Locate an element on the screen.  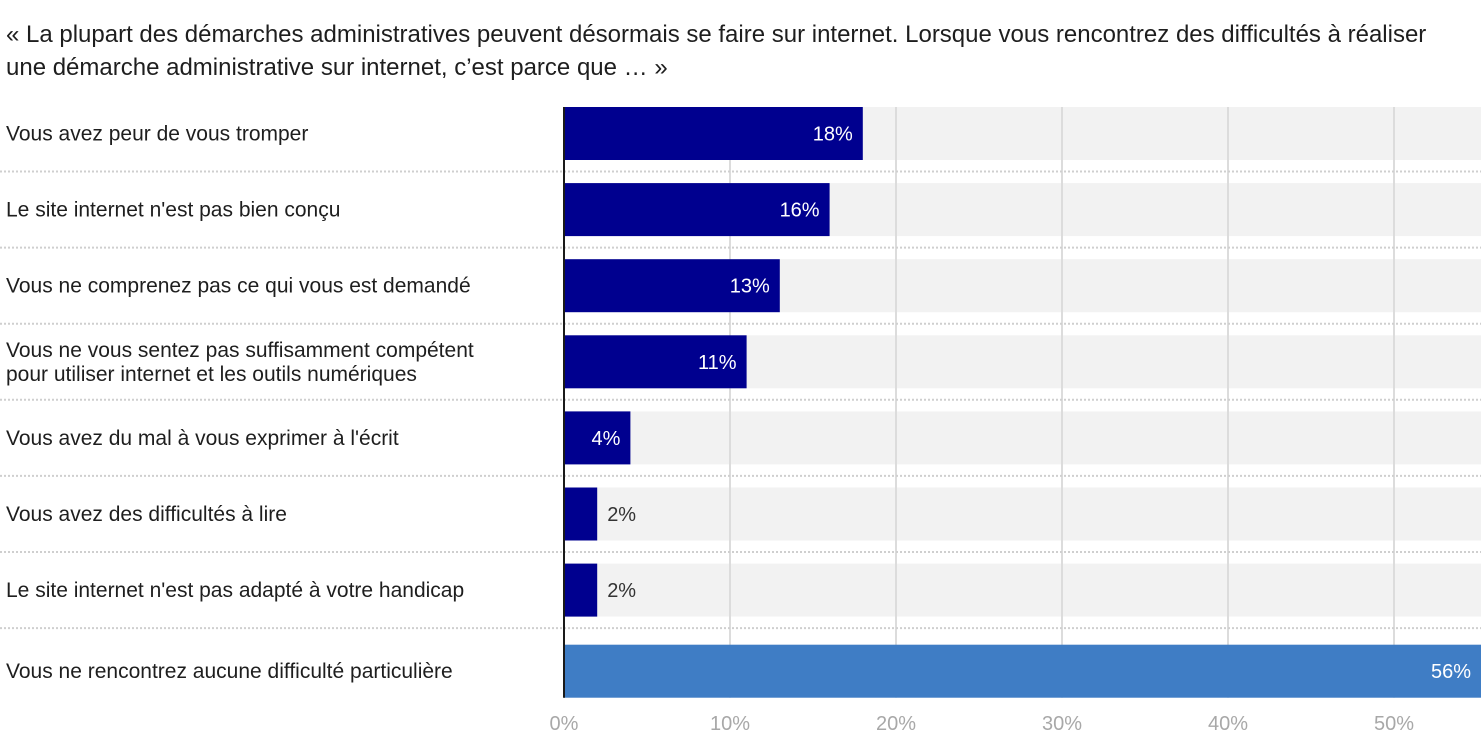
category-label: Vous avez des difficultés à lire is located at coordinates (146, 514).